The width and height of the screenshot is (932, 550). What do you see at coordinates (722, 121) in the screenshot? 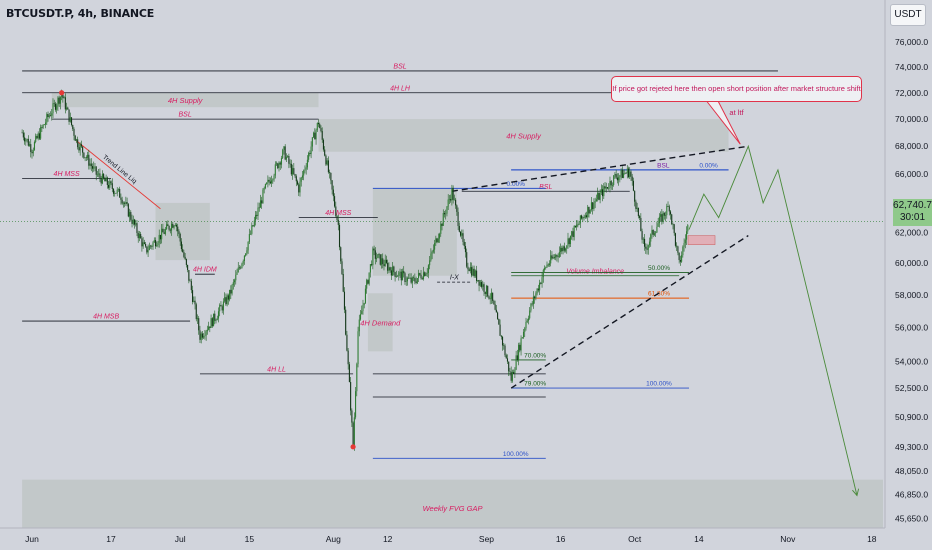
I see `note-pointer` at bounding box center [722, 121].